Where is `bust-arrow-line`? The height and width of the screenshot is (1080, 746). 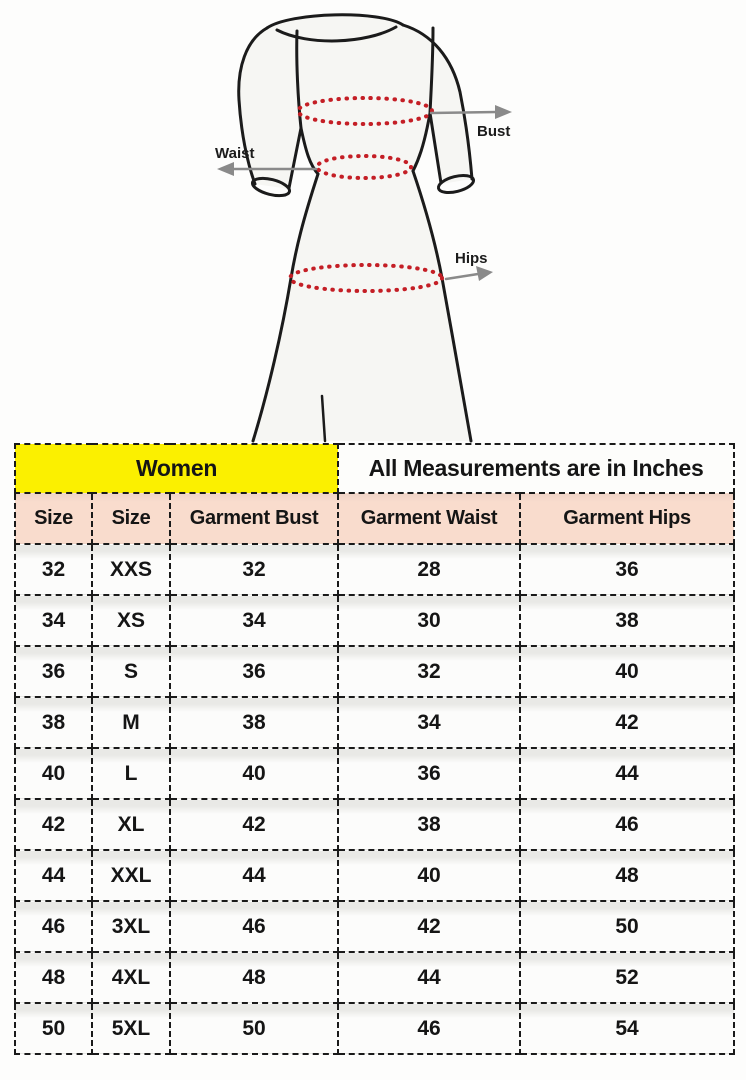
bust-arrow-line is located at coordinates (464, 112).